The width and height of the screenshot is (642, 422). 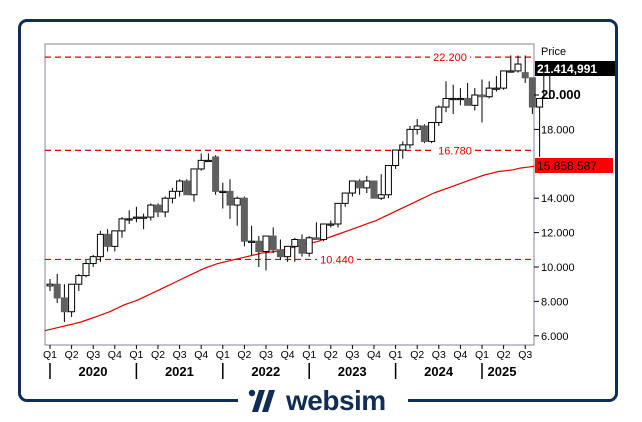 What do you see at coordinates (179, 371) in the screenshot?
I see `x-year-label: 2021` at bounding box center [179, 371].